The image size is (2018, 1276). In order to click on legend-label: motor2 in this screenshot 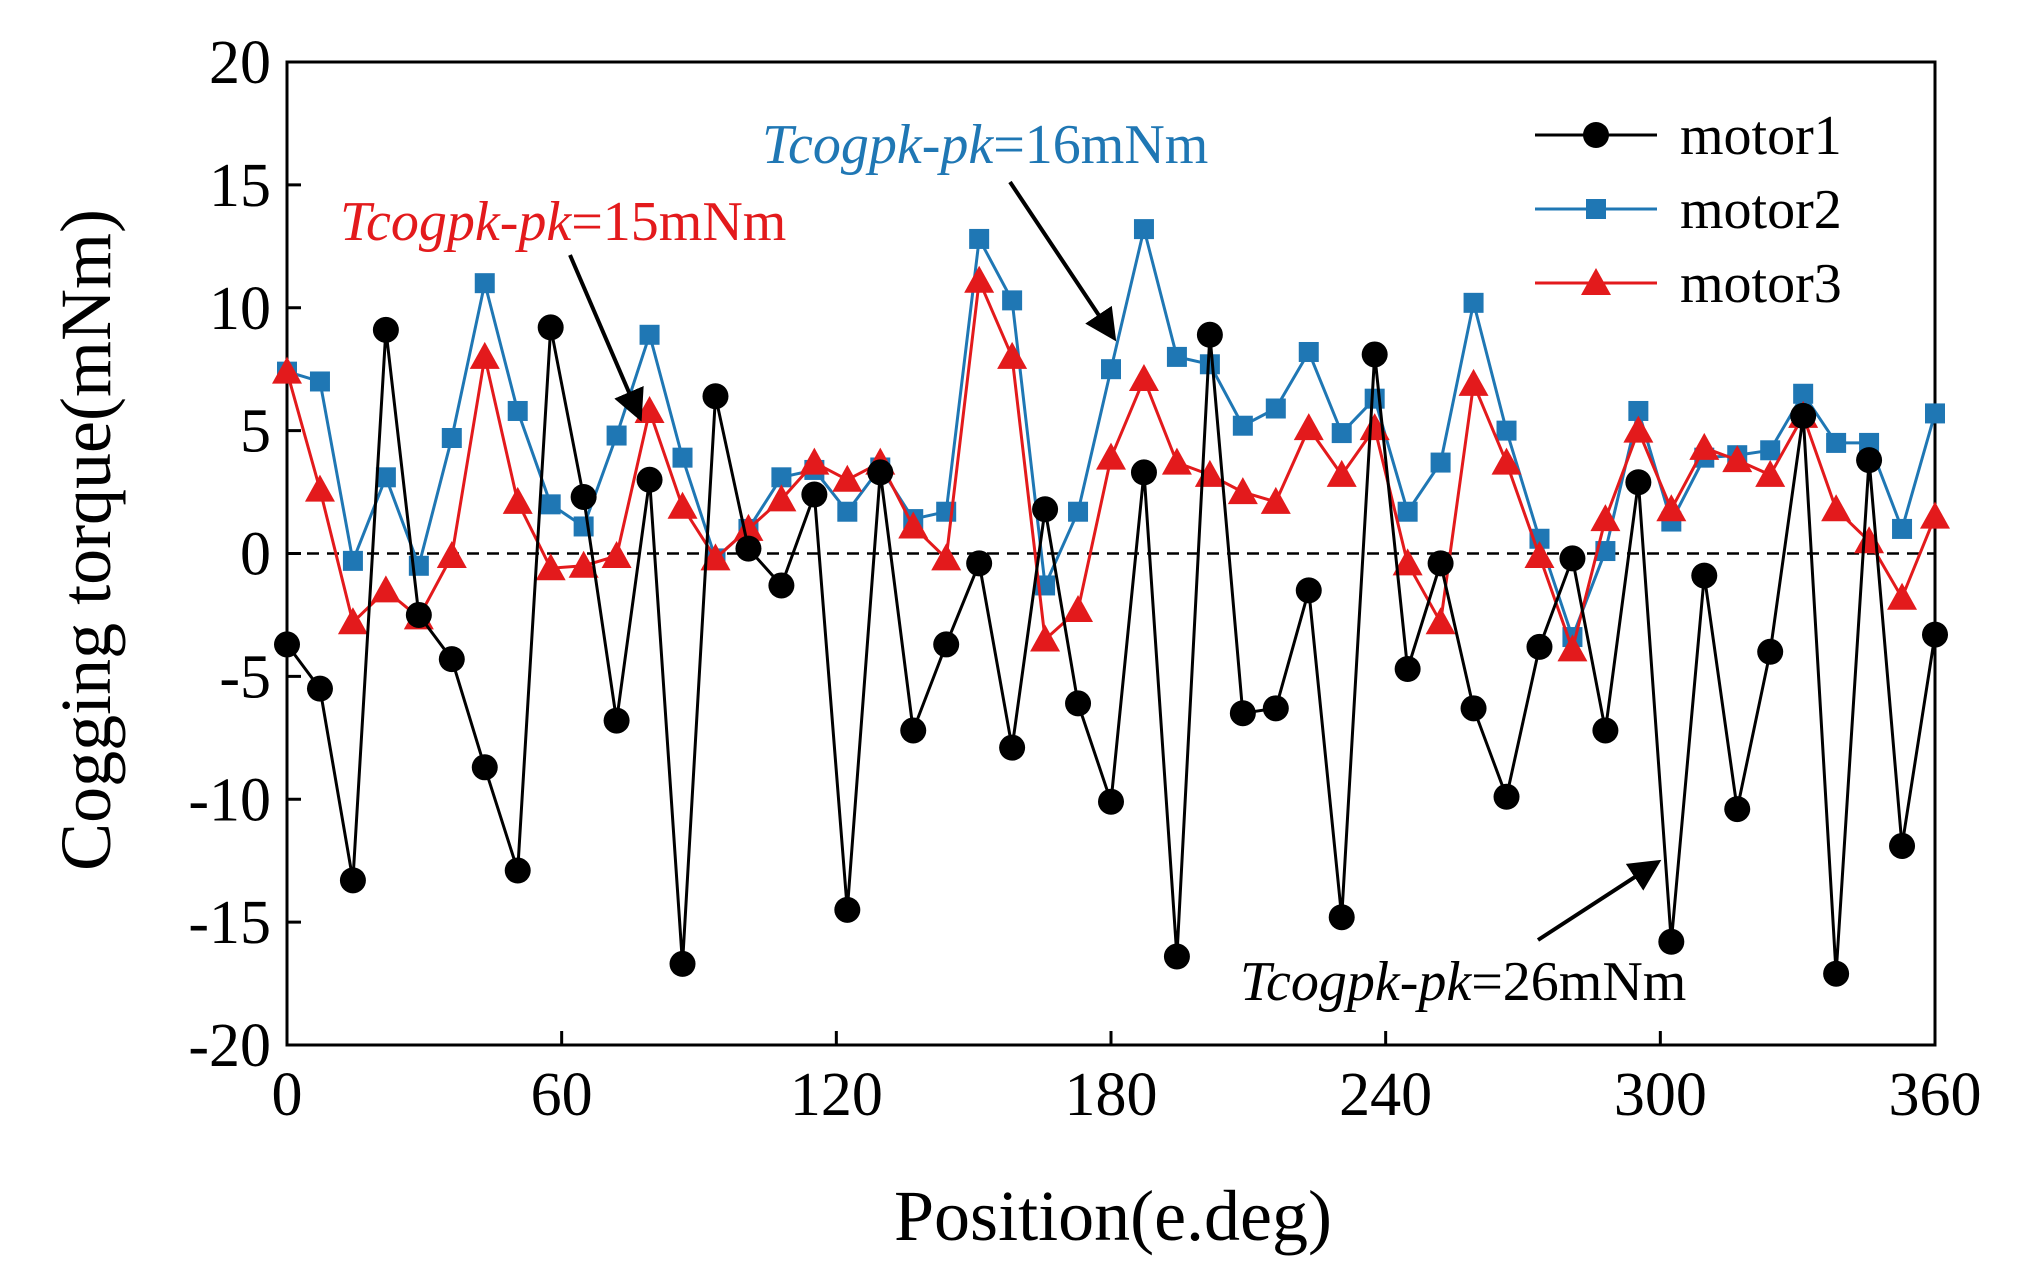, I will do `click(1761, 210)`.